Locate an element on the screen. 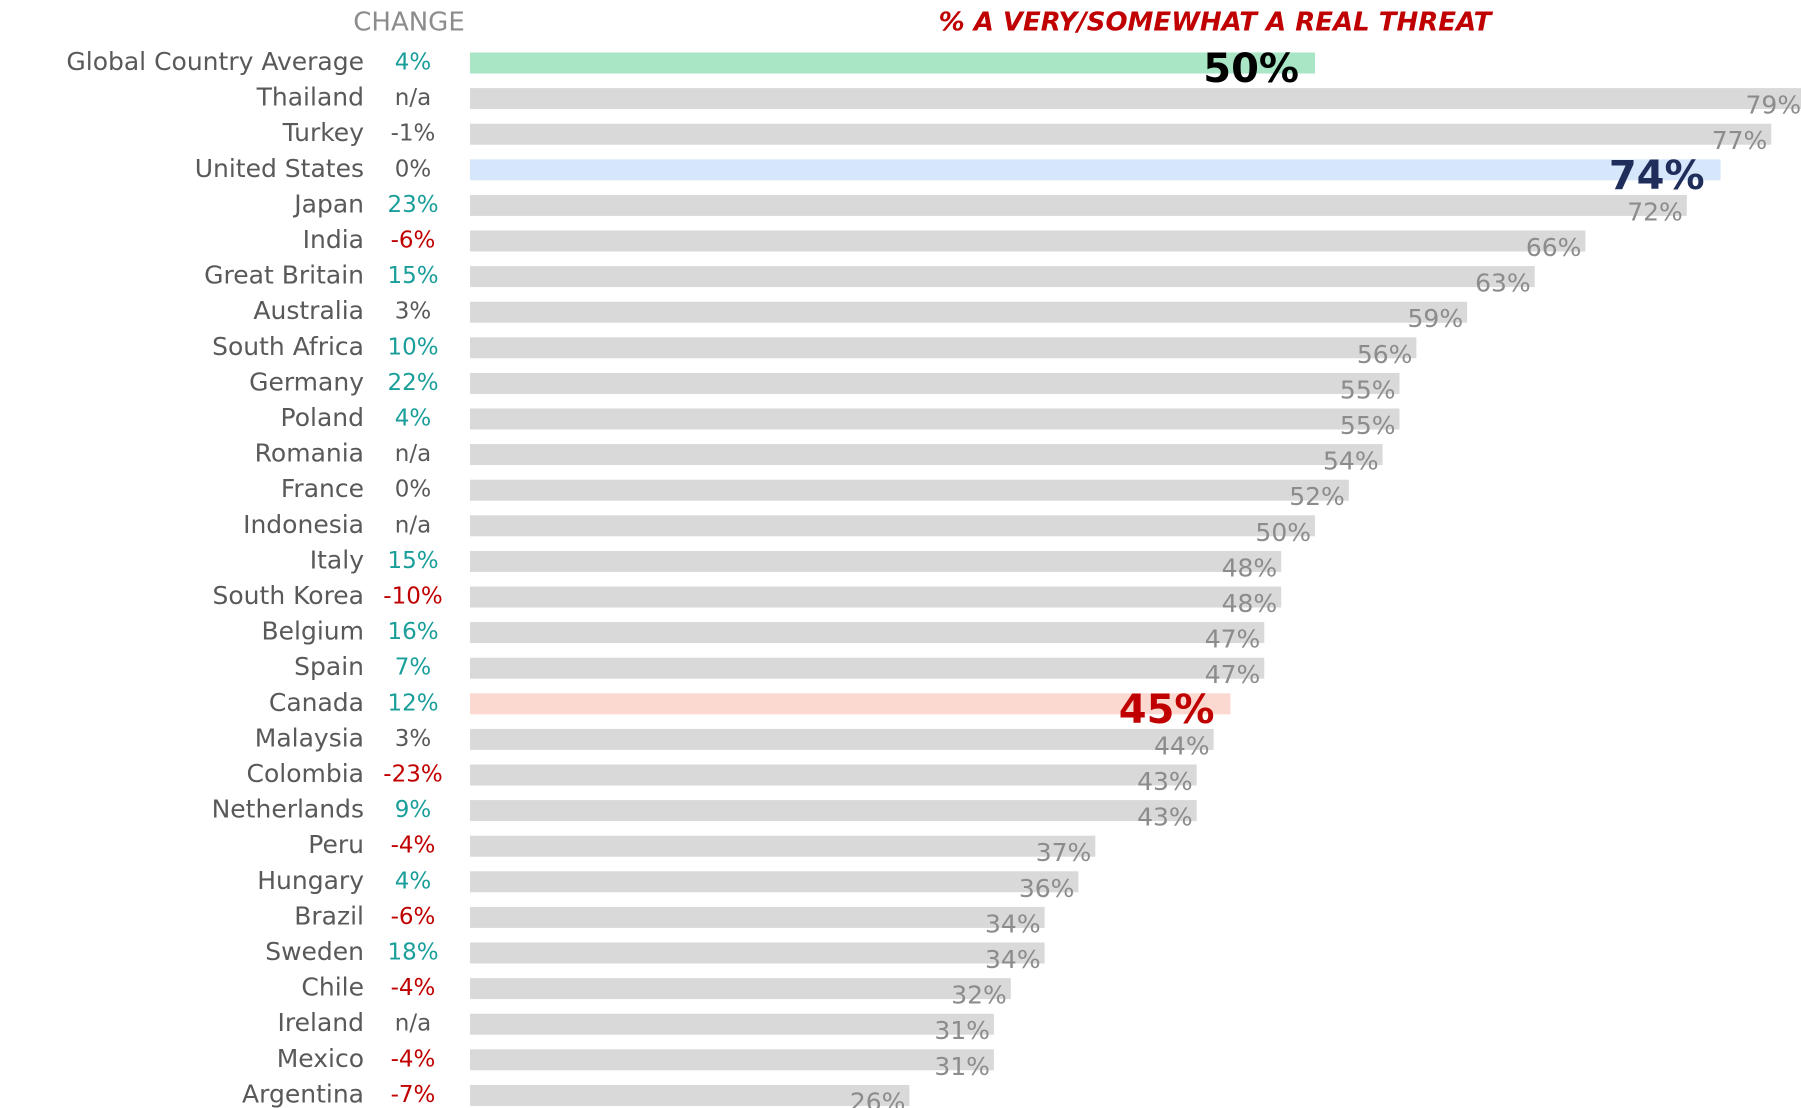 This screenshot has width=1801, height=1108. category-label: France is located at coordinates (322, 488).